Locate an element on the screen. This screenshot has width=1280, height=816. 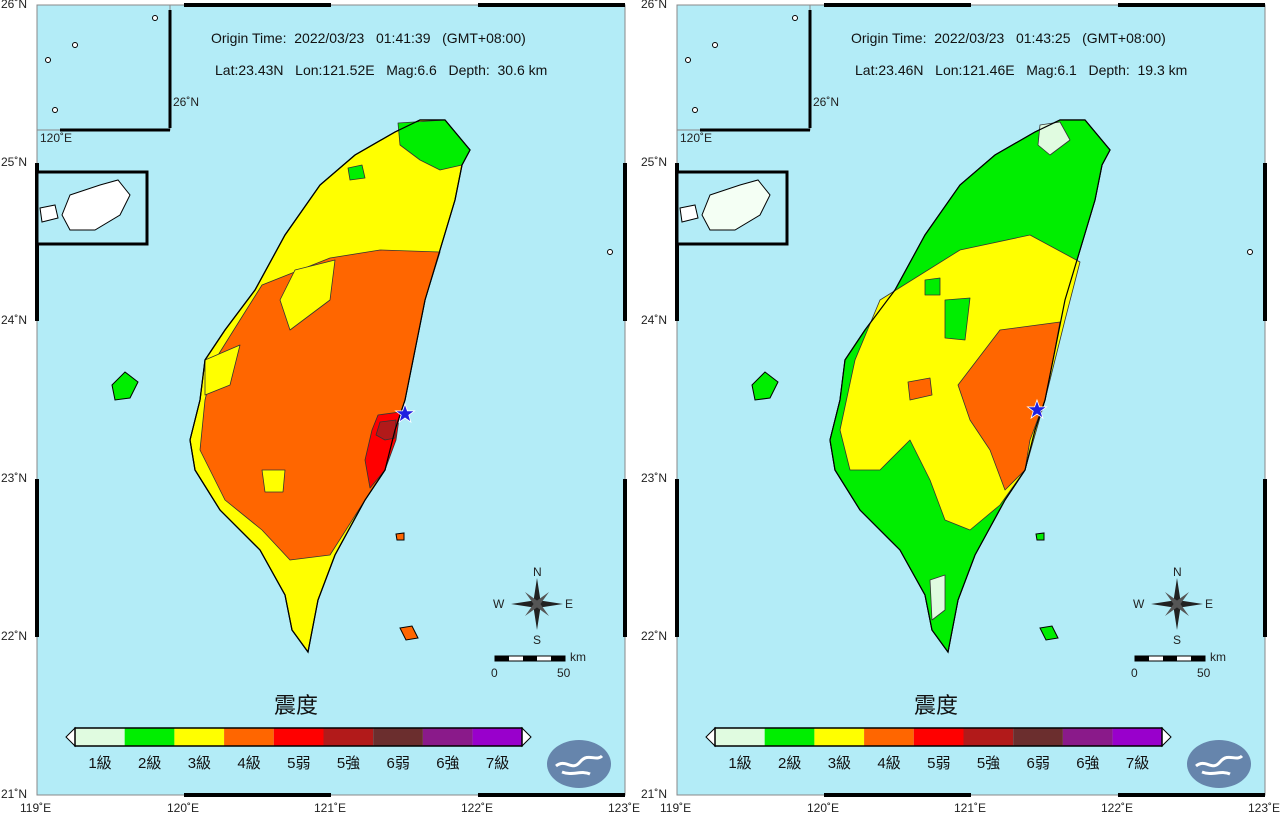
legend-swatch-1級 is located at coordinates (740, 737).